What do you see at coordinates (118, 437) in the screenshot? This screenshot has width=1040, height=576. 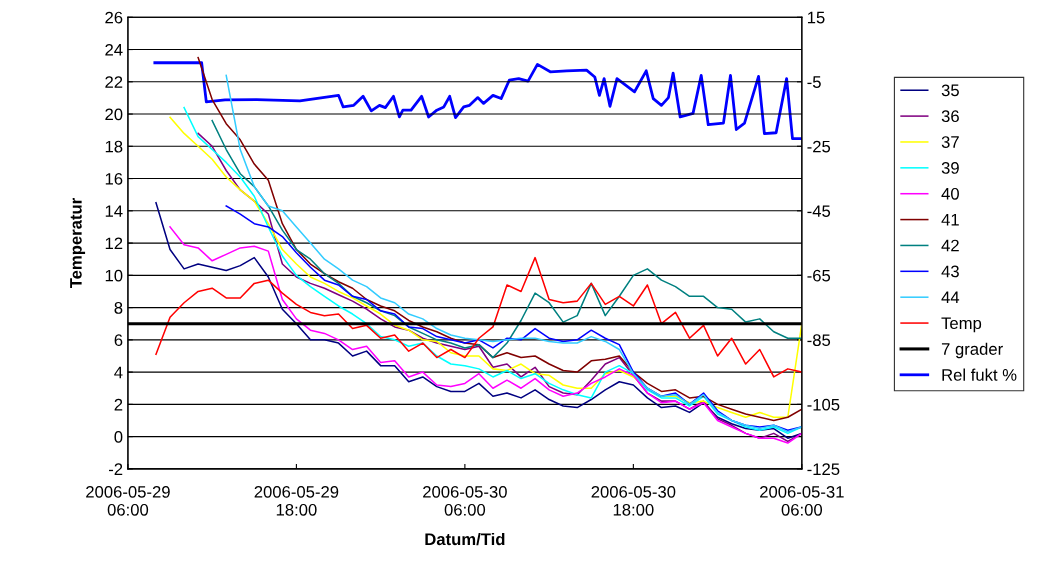 I see `y-tick-label: 0` at bounding box center [118, 437].